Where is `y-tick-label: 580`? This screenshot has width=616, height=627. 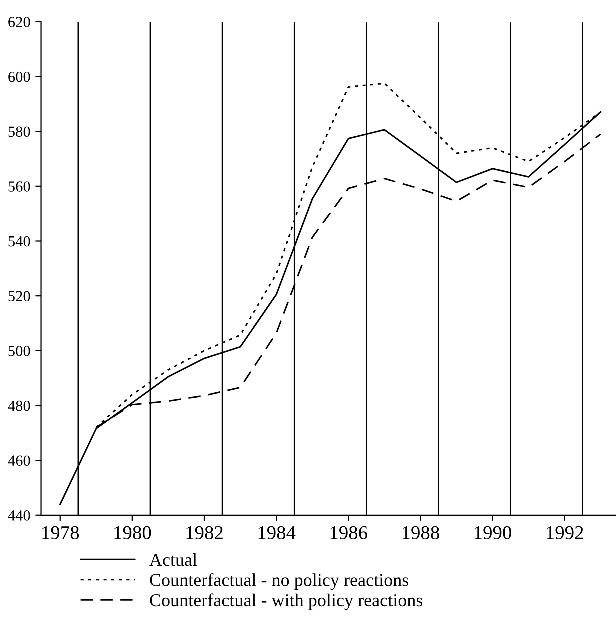
y-tick-label: 580 is located at coordinates (19, 132).